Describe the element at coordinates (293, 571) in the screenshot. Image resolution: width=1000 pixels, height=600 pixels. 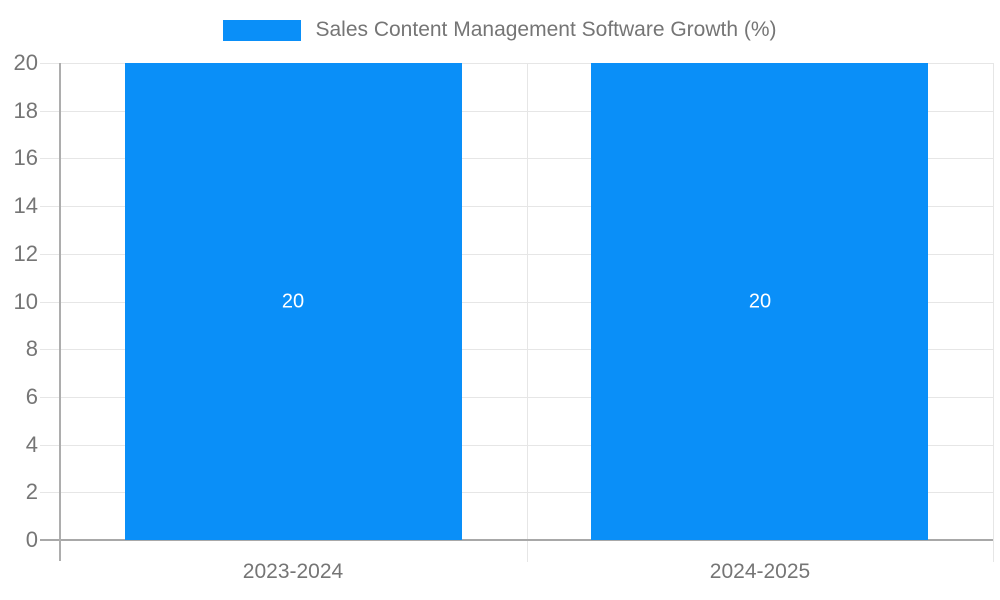
I see `x-axis-category-label: 2023-2024` at that location.